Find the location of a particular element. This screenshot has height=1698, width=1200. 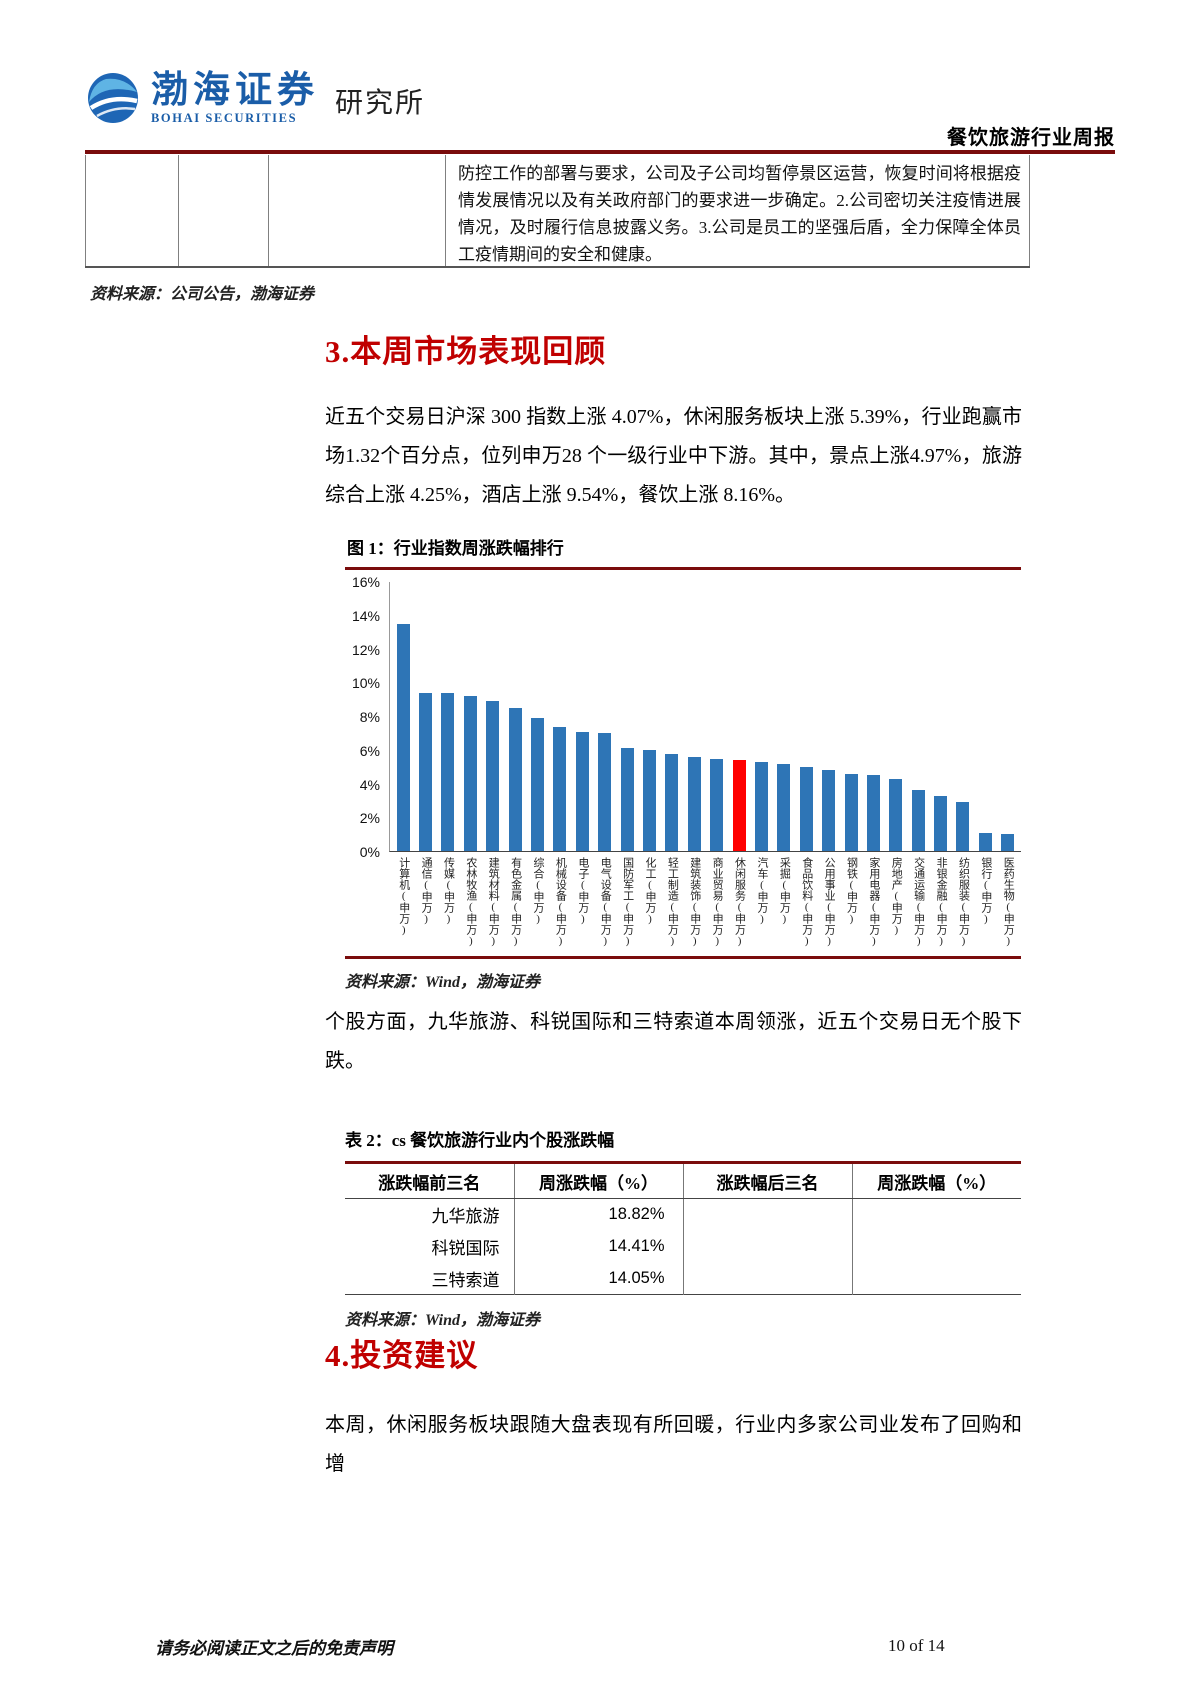

x-label-slot: 建筑材料(申万) is located at coordinates (493, 906).